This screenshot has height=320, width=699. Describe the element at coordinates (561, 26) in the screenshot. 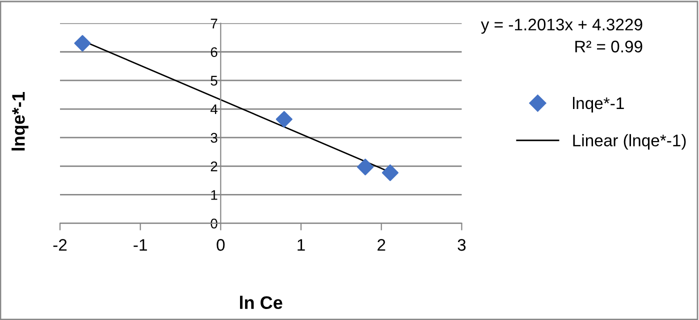

I see `text: y = -1.2013x + 4.3229` at that location.